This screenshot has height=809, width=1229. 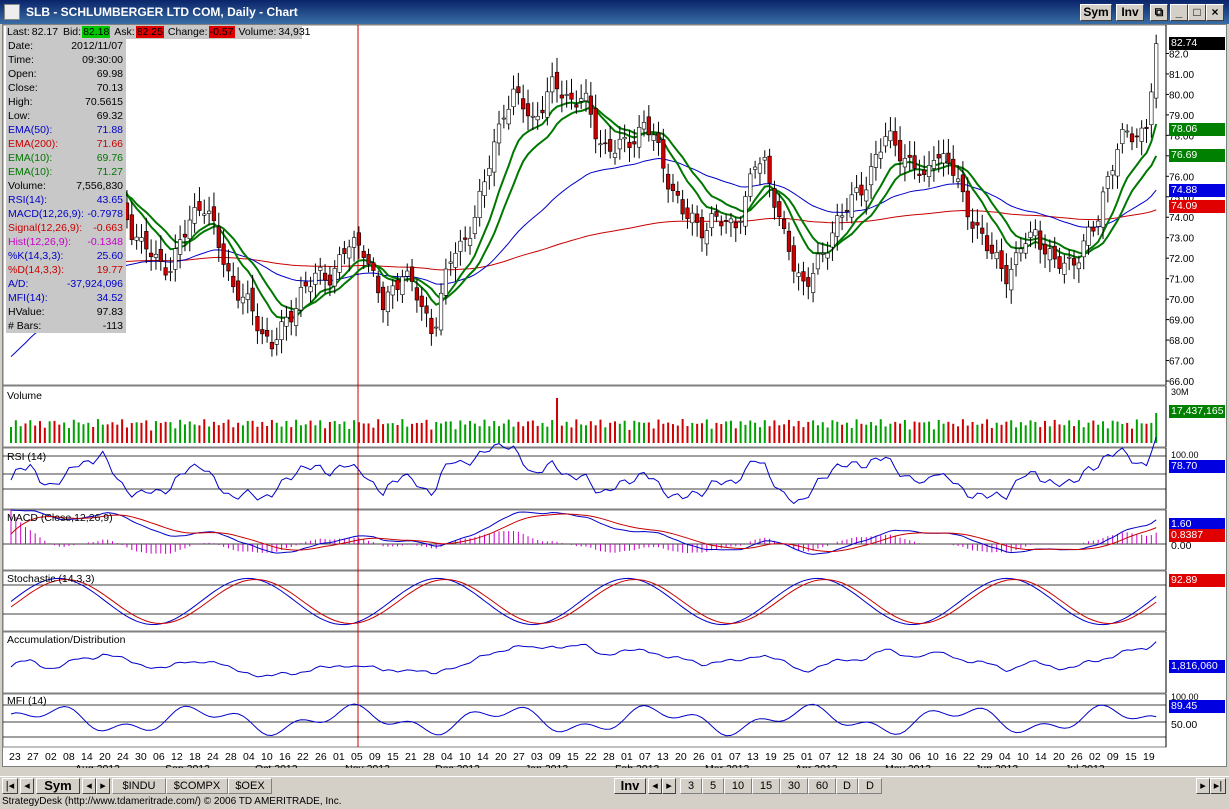 What do you see at coordinates (1179, 12) in the screenshot?
I see `minimize-icon: _` at bounding box center [1179, 12].